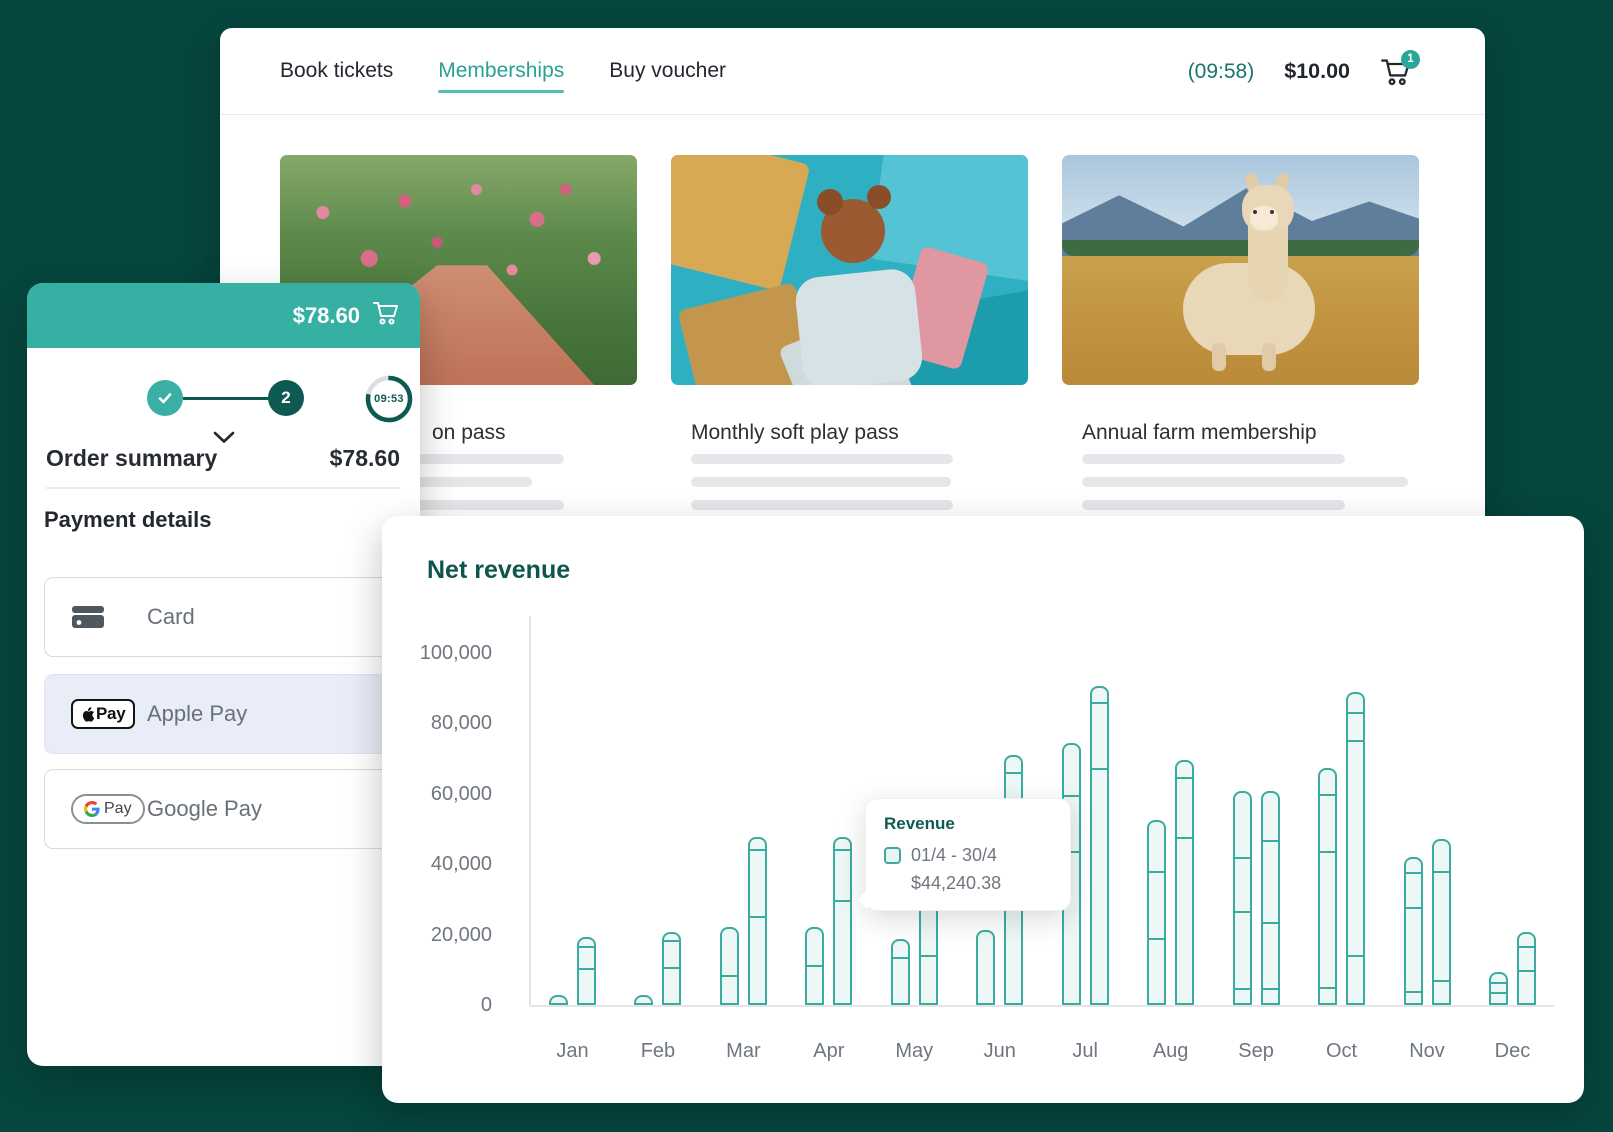  Describe the element at coordinates (197, 713) in the screenshot. I see `payment-method-label: Apple Pay` at that location.